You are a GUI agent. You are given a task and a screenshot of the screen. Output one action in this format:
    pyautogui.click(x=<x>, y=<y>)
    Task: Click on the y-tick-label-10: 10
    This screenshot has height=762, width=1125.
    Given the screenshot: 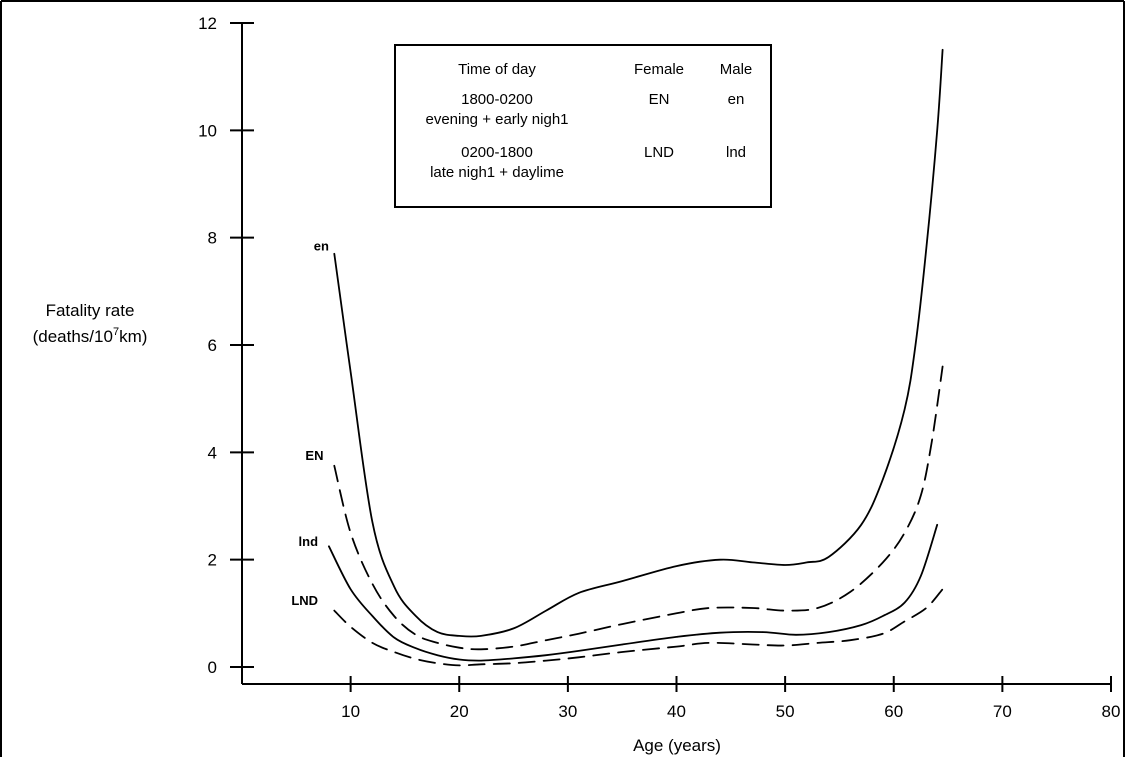 What is the action you would take?
    pyautogui.click(x=207, y=130)
    